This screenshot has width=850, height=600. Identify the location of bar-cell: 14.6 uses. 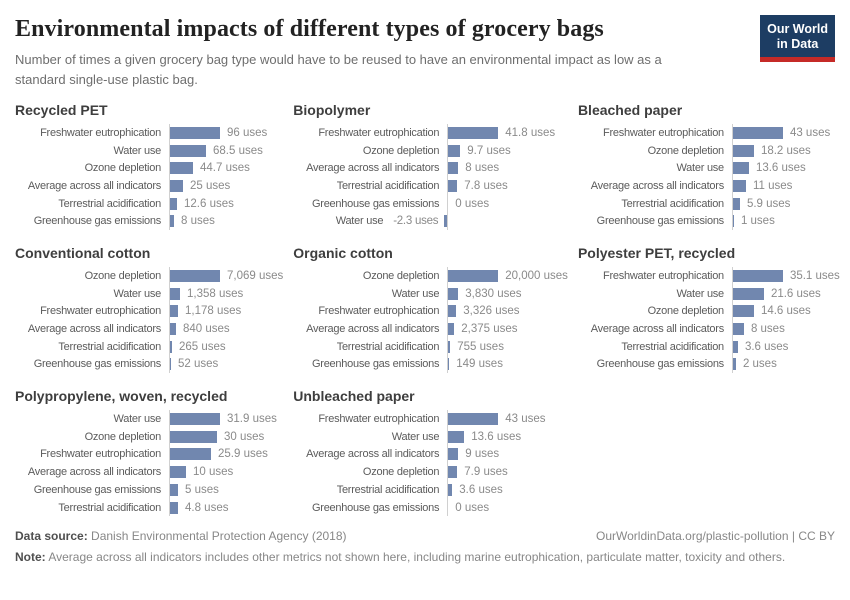
(785, 311).